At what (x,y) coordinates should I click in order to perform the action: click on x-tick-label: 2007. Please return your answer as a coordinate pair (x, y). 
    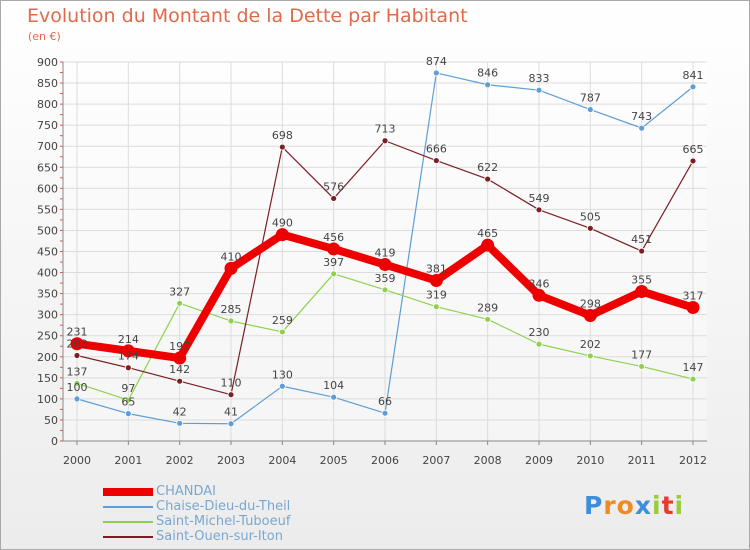
    Looking at the image, I should click on (436, 460).